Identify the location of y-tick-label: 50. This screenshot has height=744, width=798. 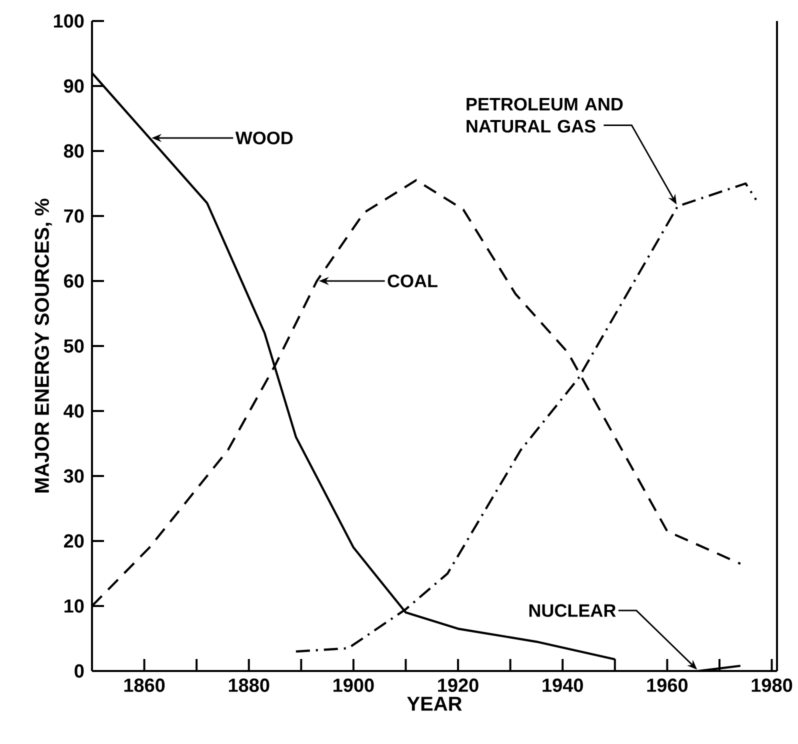
(74, 346).